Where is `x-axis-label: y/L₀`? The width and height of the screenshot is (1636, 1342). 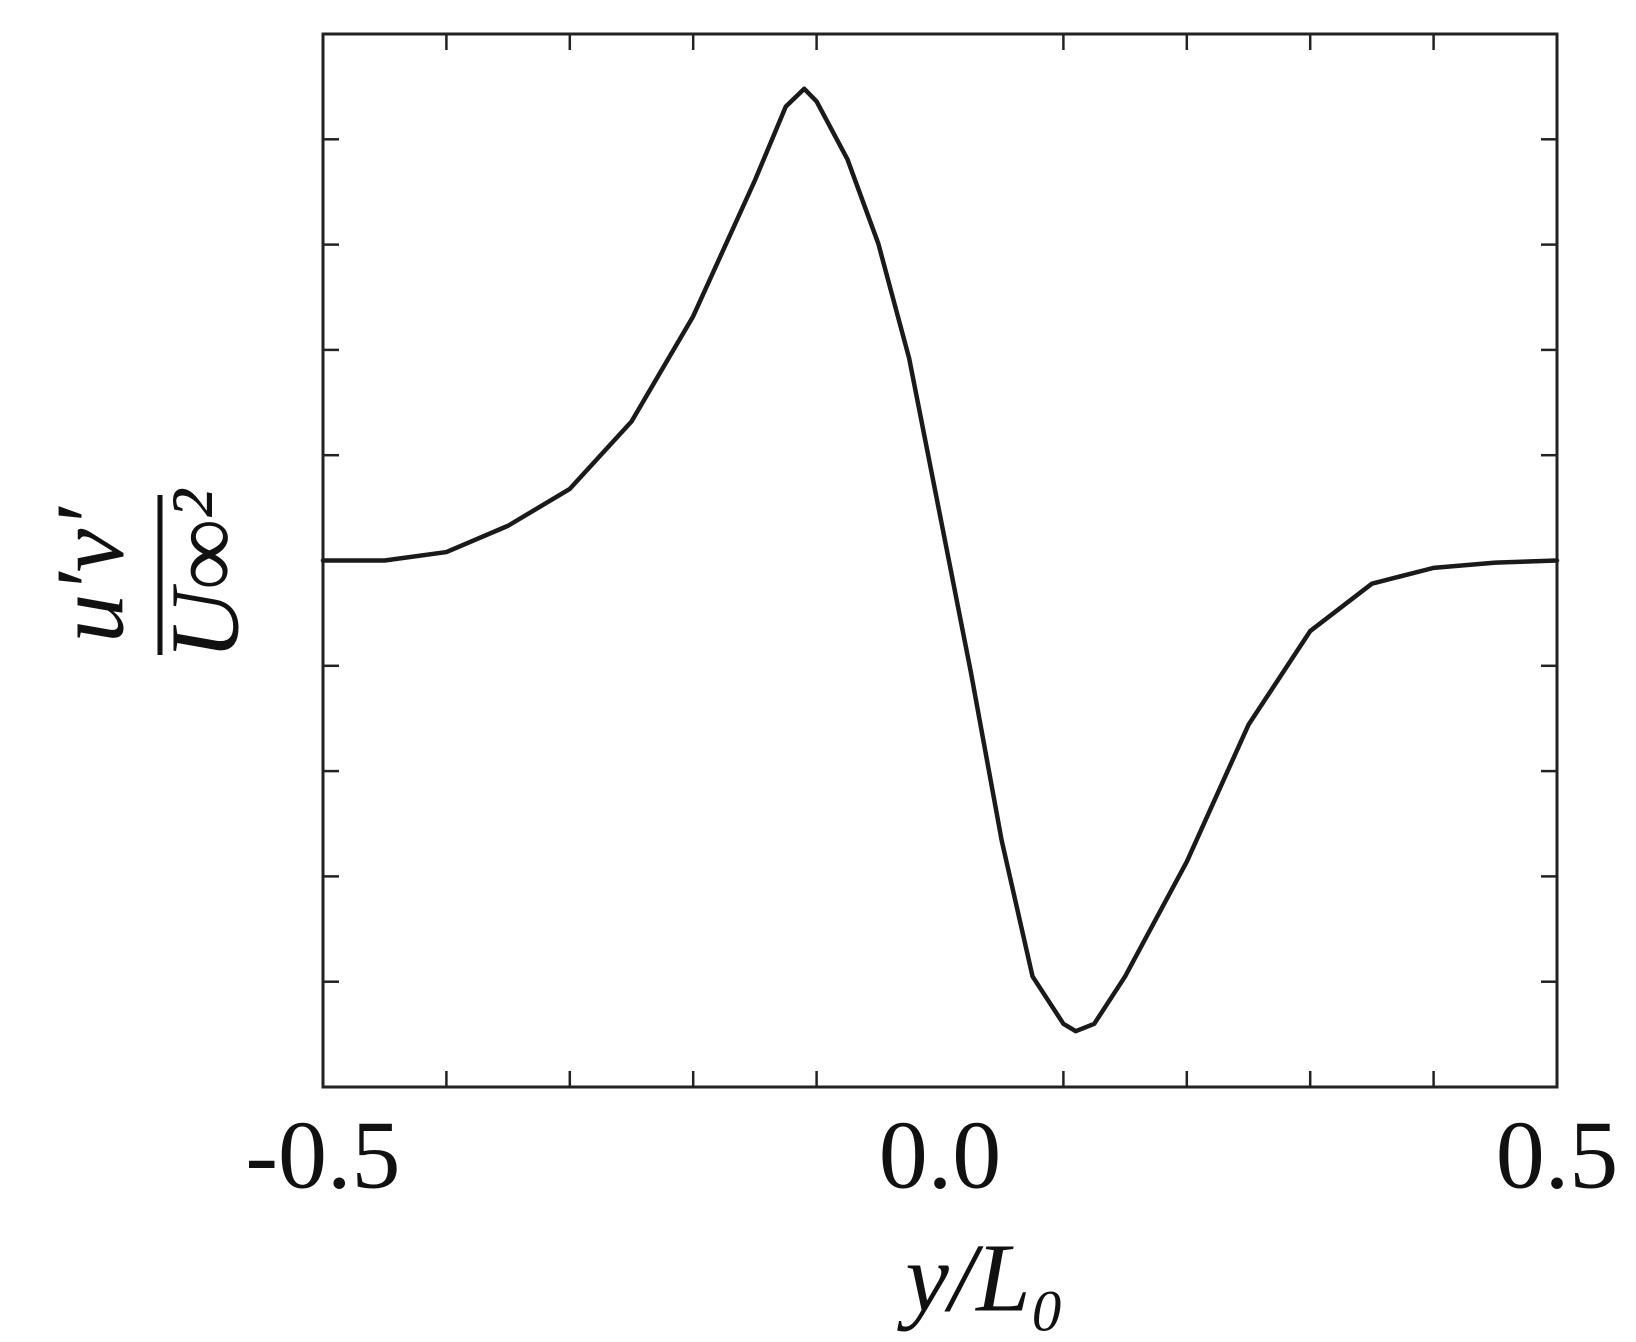 x-axis-label: y/L₀ is located at coordinates (980, 1278).